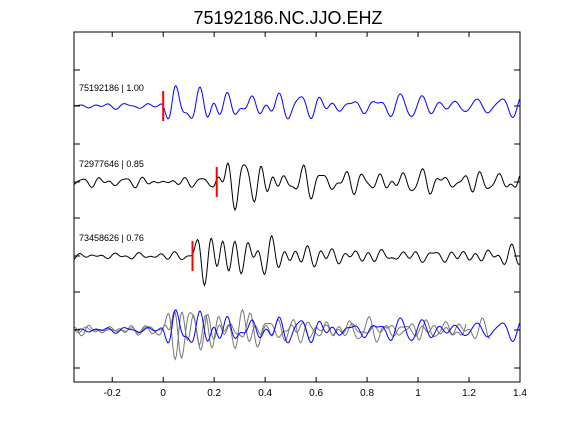  I want to click on overlay-traces, so click(296, 334).